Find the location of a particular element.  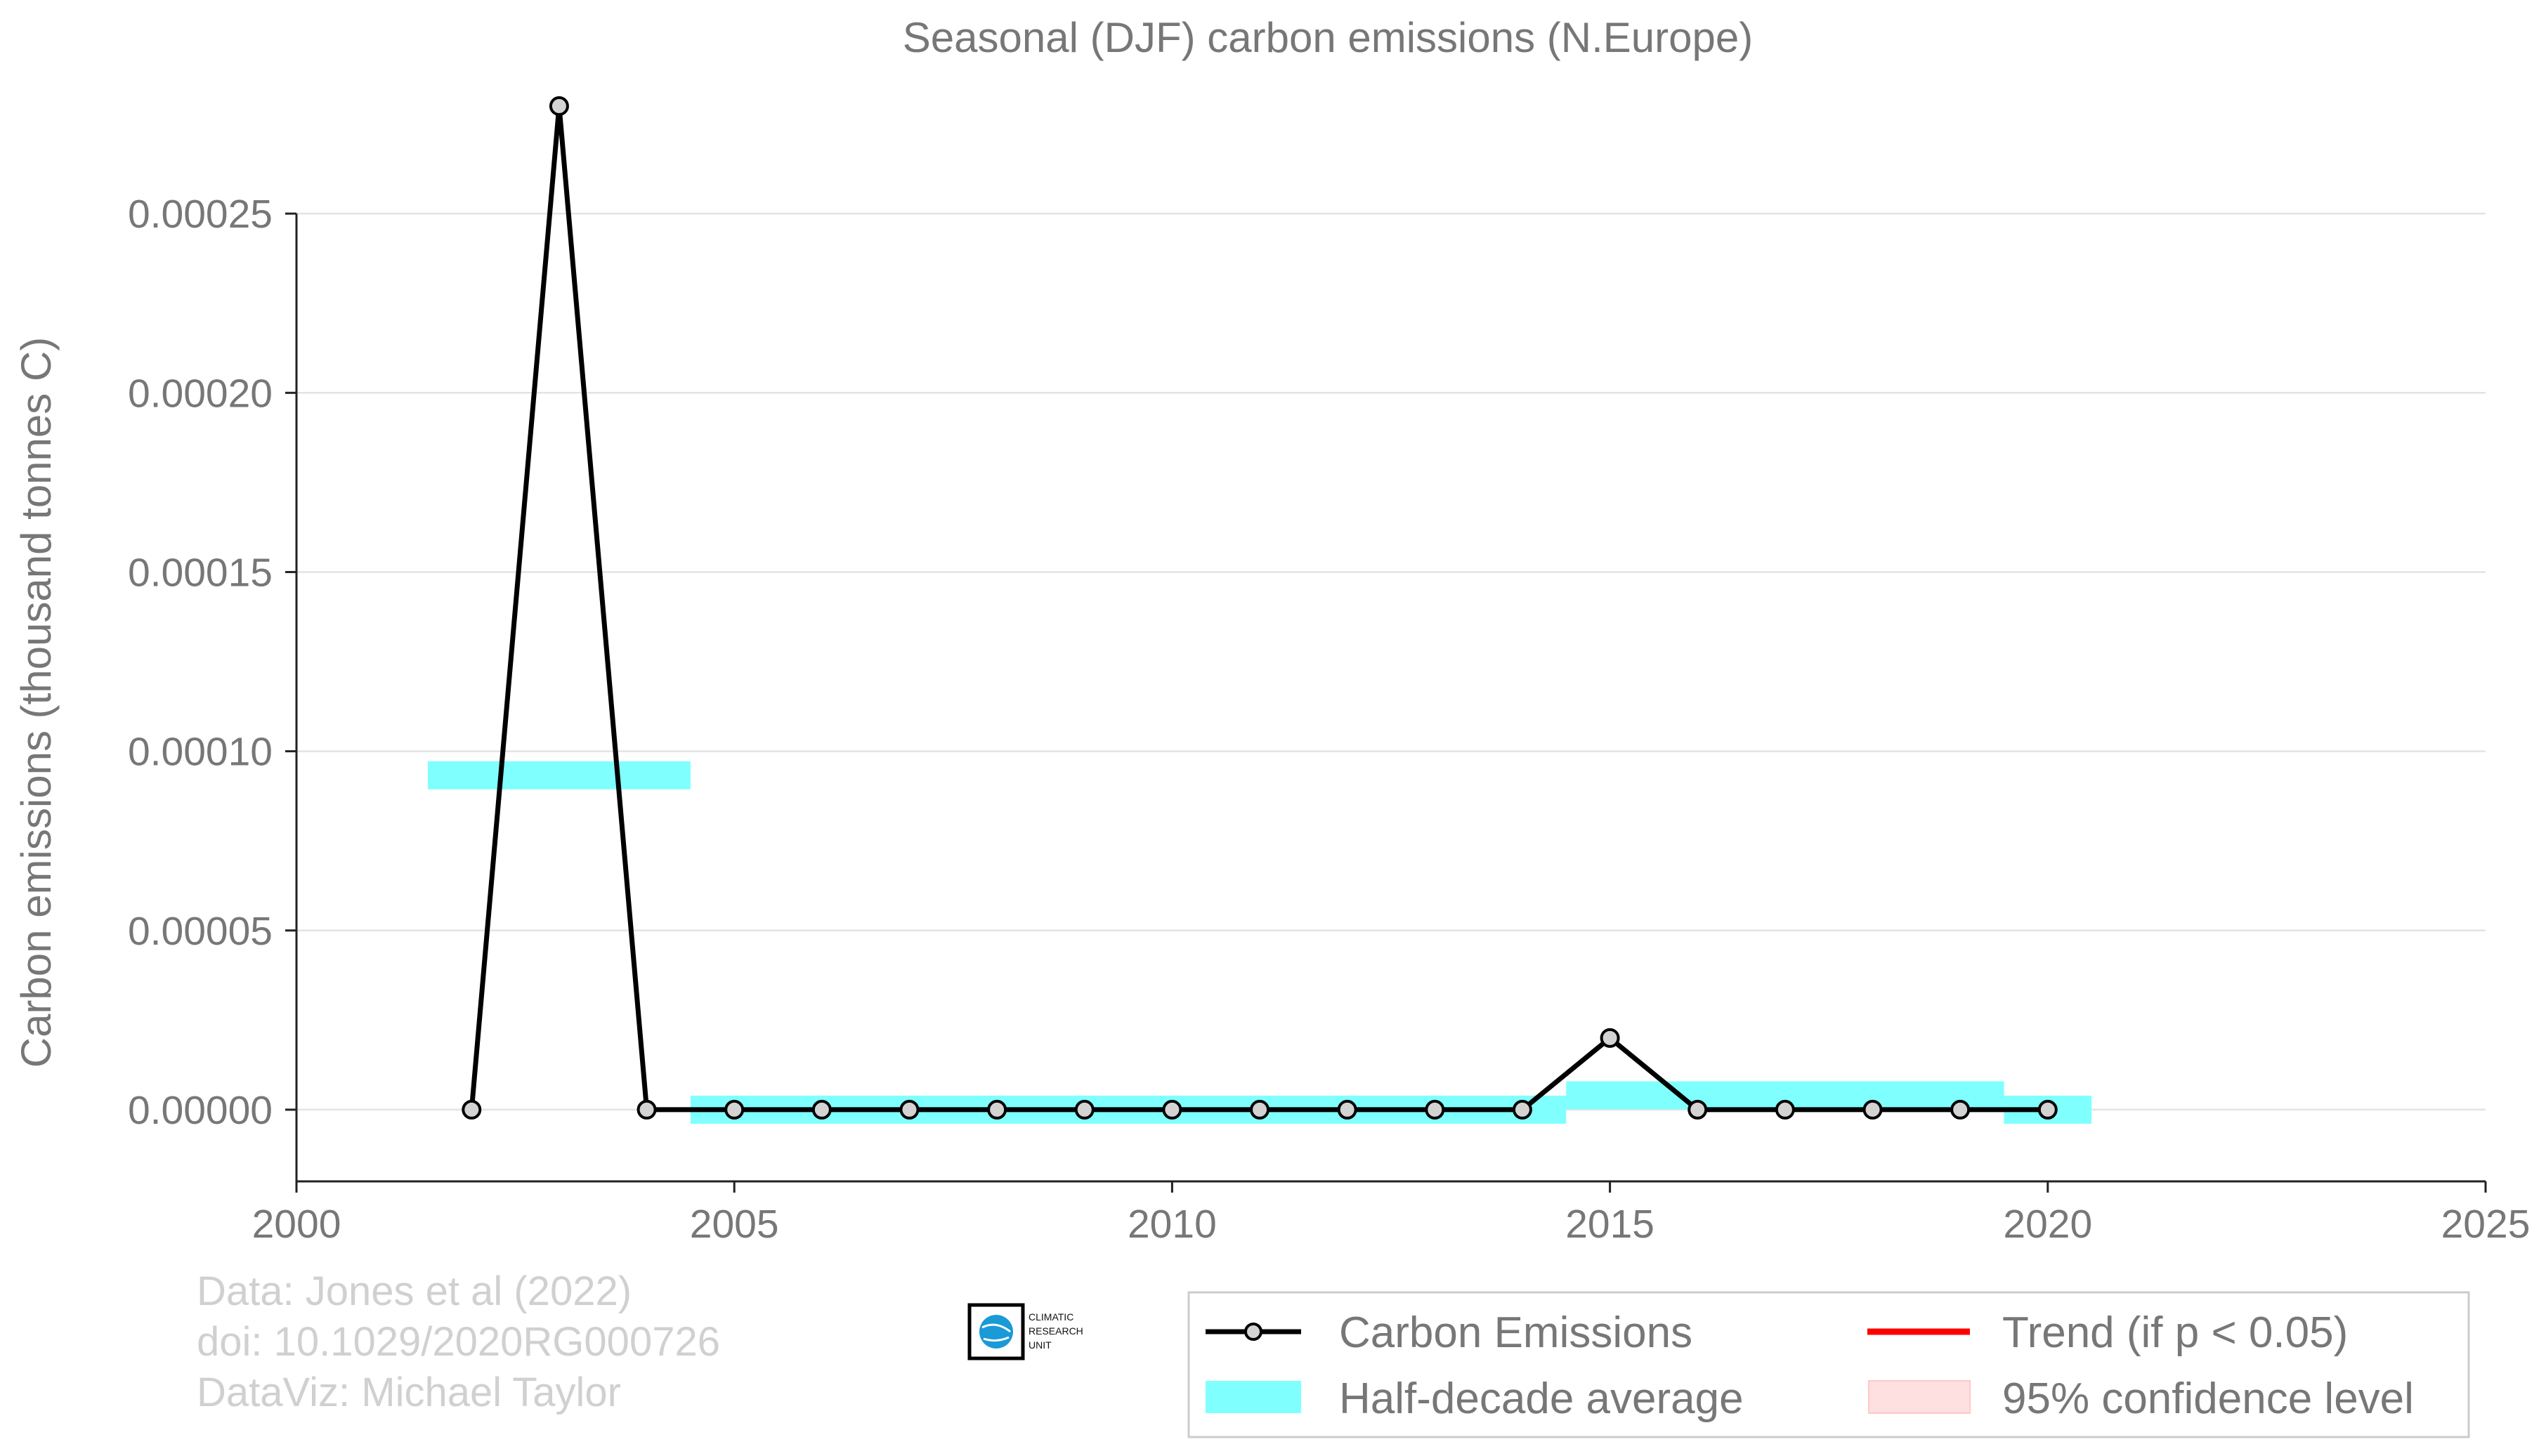

cru-logo: CLIMATIC RESEARCH UNIT is located at coordinates (1025, 1332).